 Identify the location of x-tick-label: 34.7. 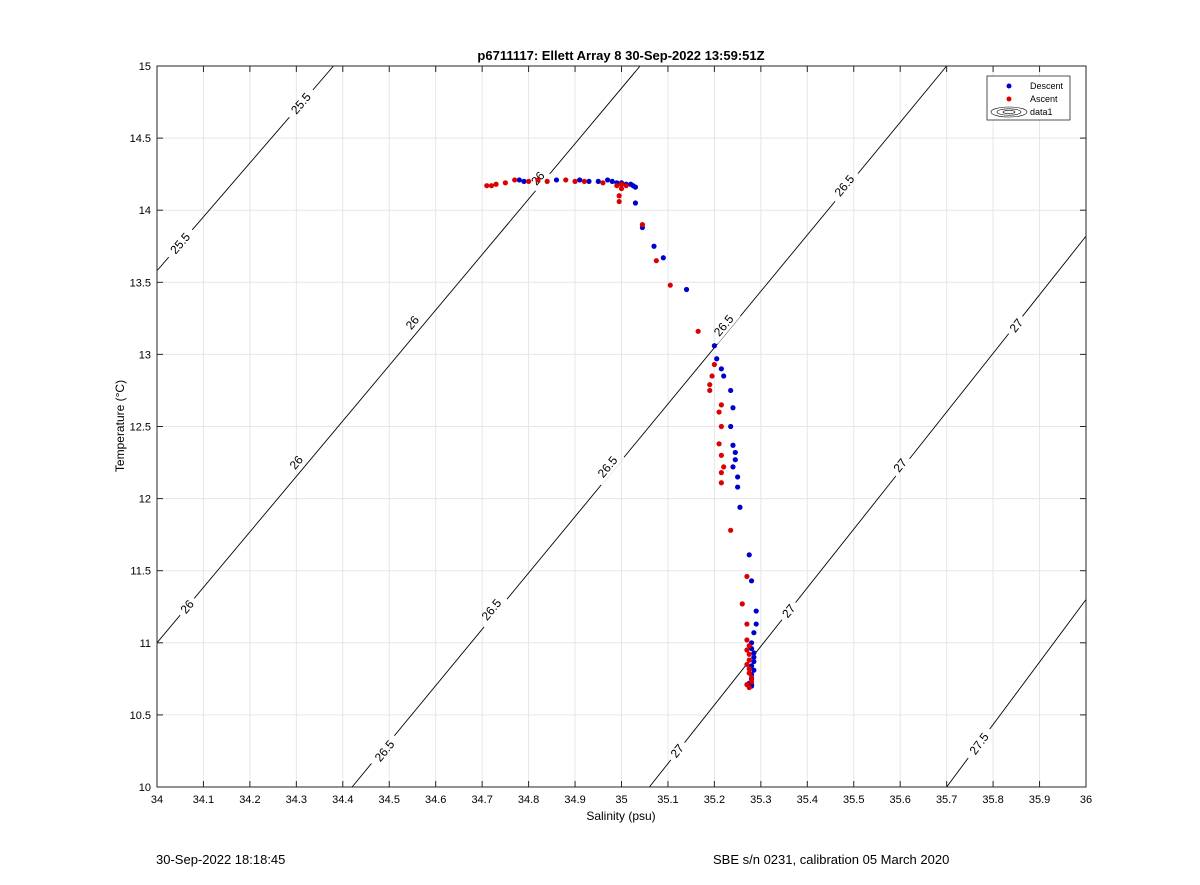
(481, 800).